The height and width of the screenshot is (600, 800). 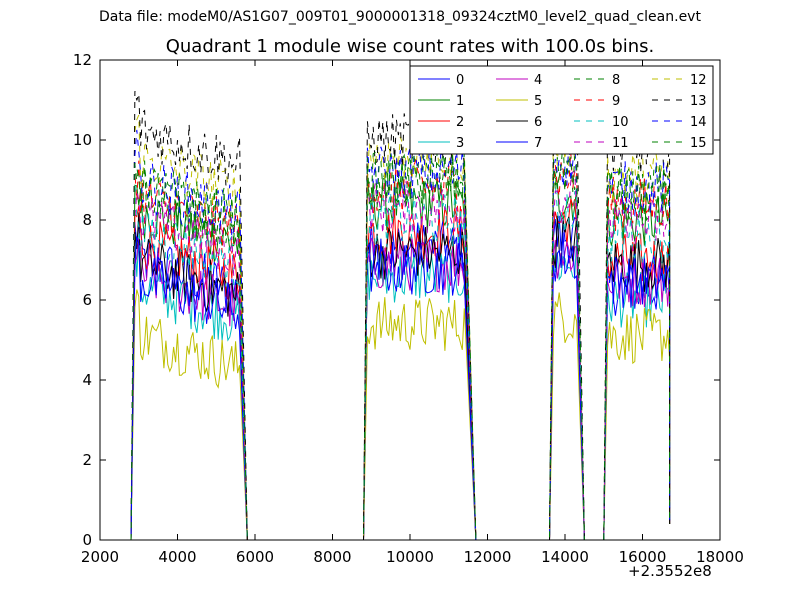 I want to click on legend-label-15: 15, so click(x=698, y=143).